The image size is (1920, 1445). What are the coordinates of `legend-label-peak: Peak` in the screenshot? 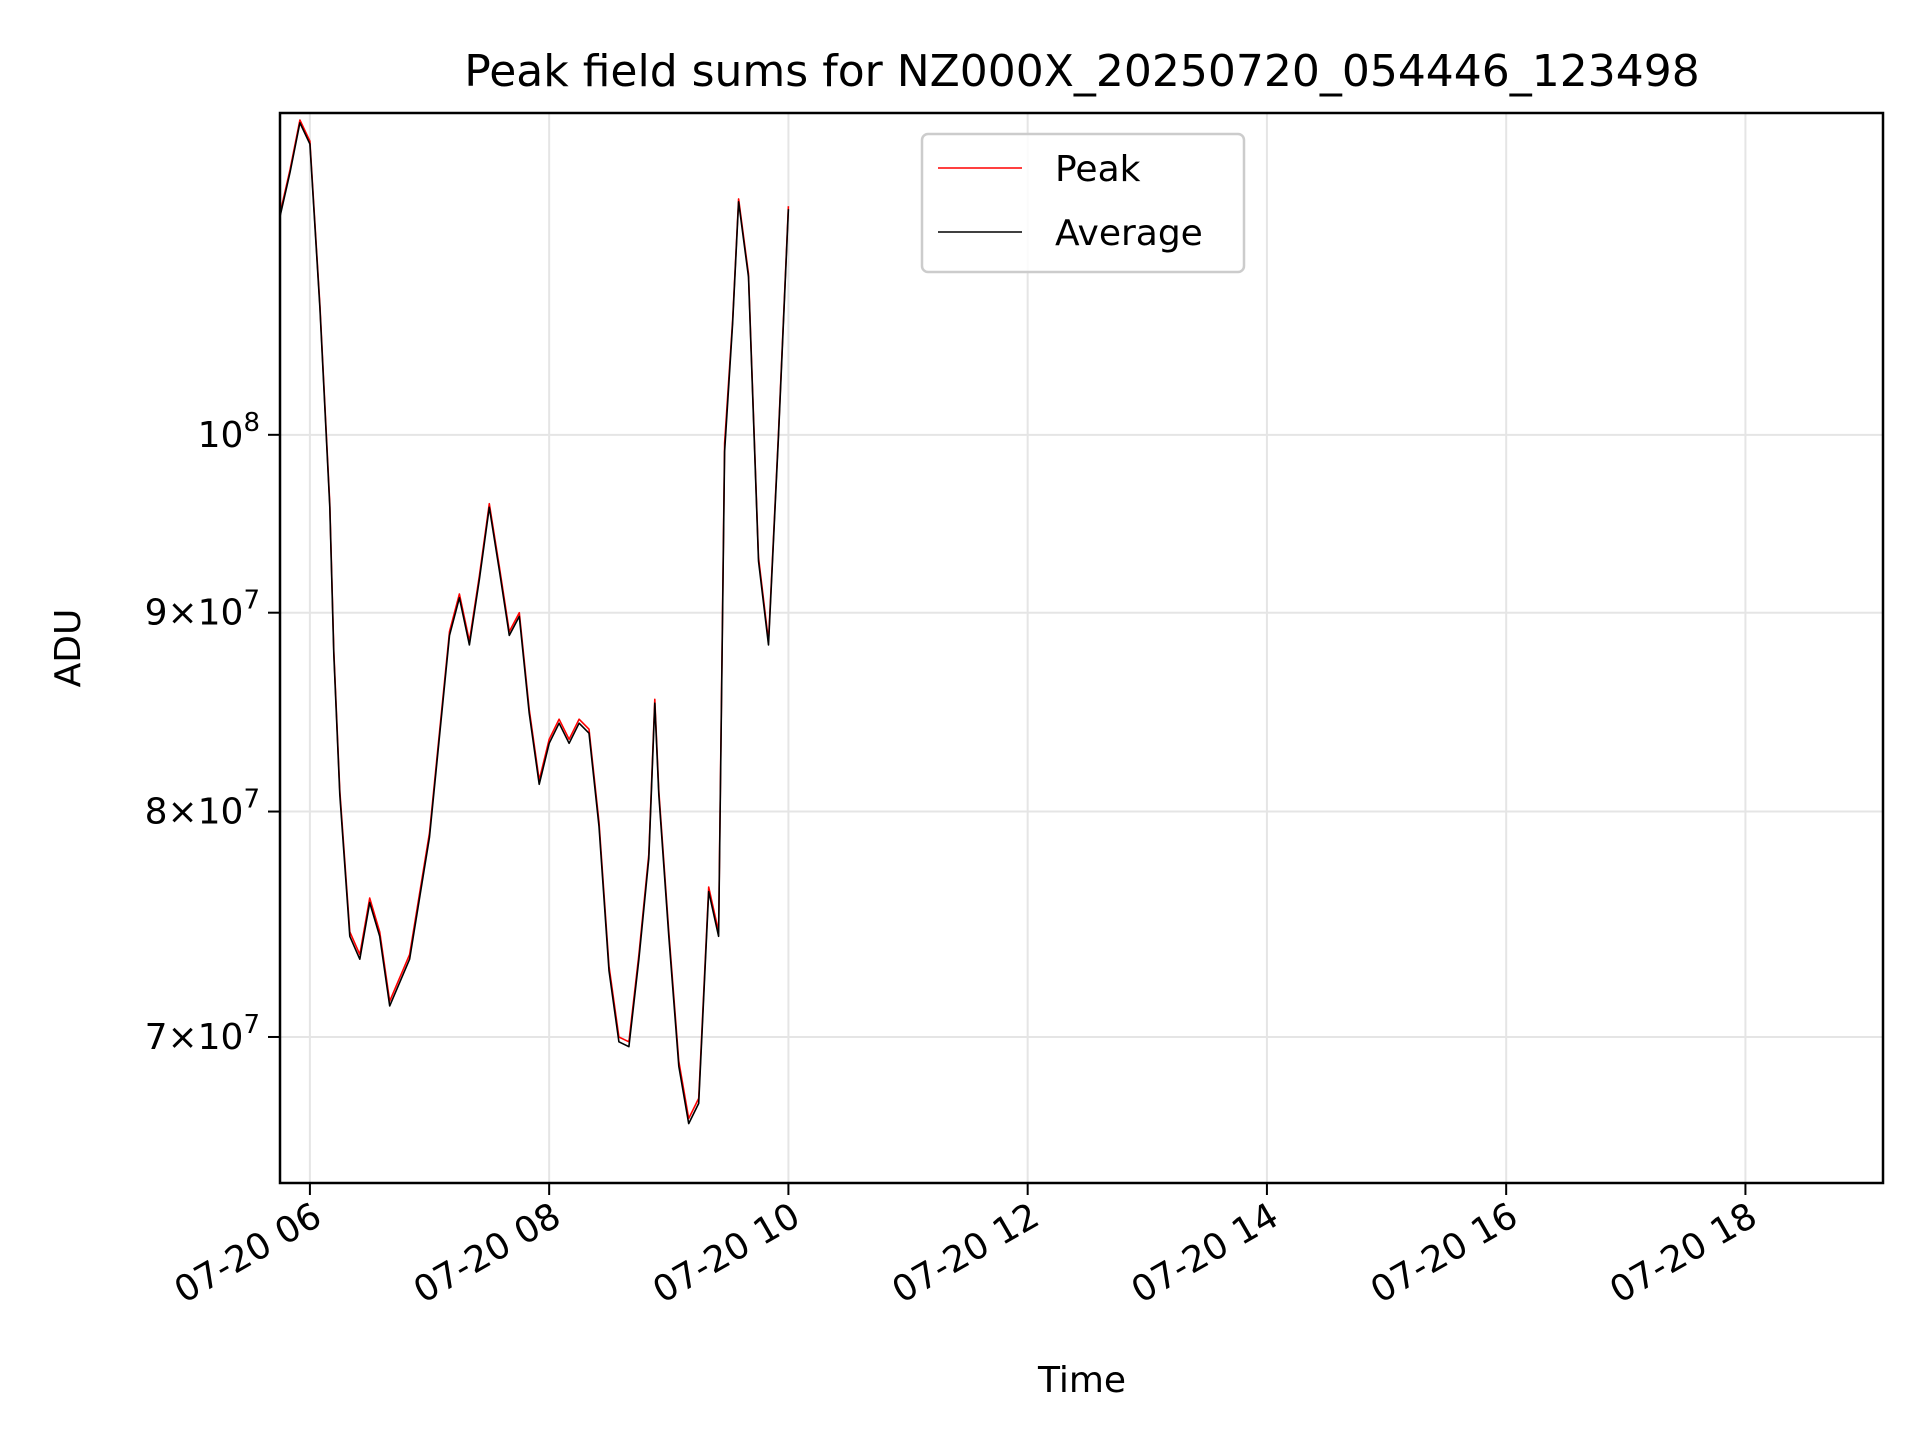 It's located at (1098, 169).